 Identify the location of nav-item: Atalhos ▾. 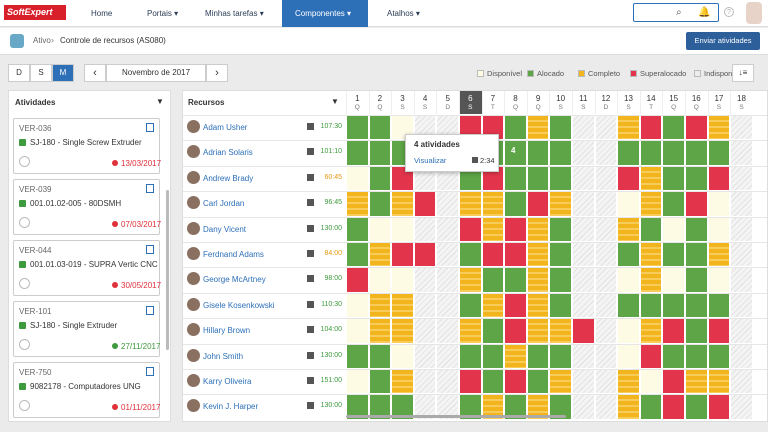
(403, 13).